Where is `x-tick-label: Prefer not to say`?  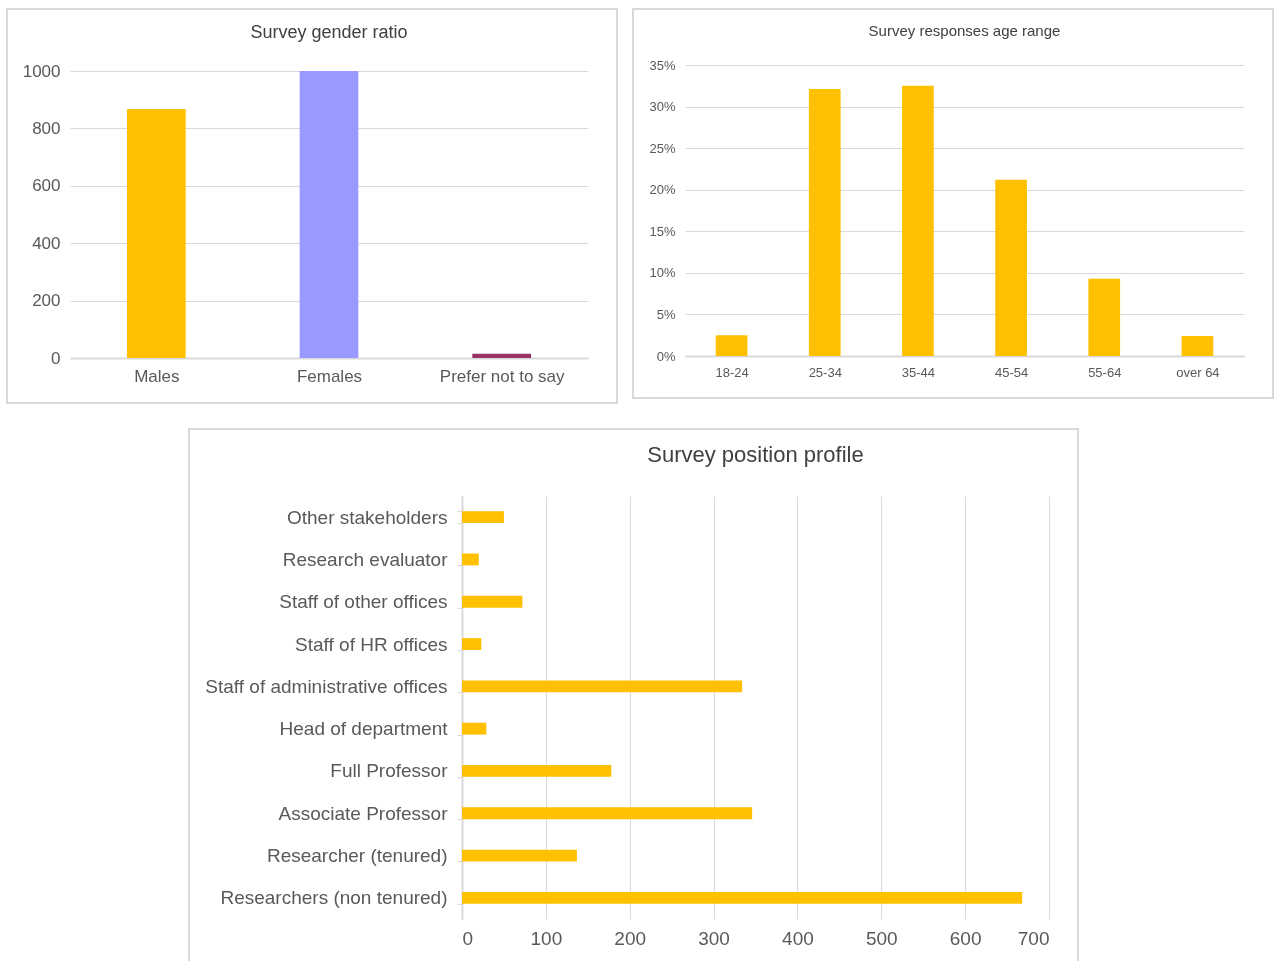
x-tick-label: Prefer not to say is located at coordinates (502, 376).